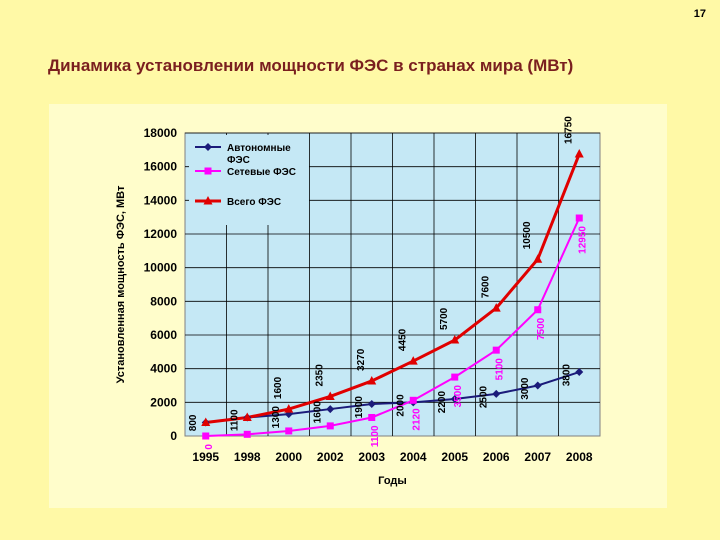 The image size is (720, 540). Describe the element at coordinates (261, 172) in the screenshot. I see `legend-label: Сетевые ФЭС` at that location.